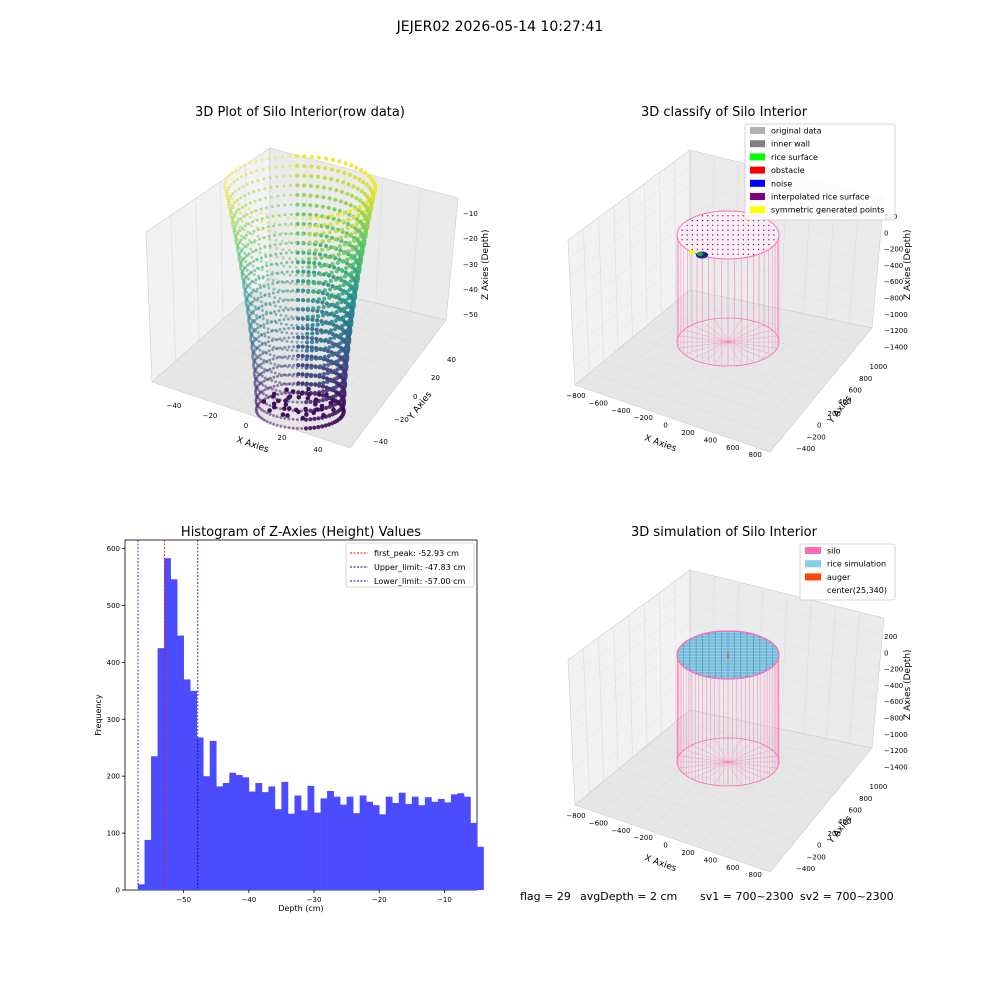 The width and height of the screenshot is (1000, 1000). I want to click on hist-ytick: 200, so click(113, 777).